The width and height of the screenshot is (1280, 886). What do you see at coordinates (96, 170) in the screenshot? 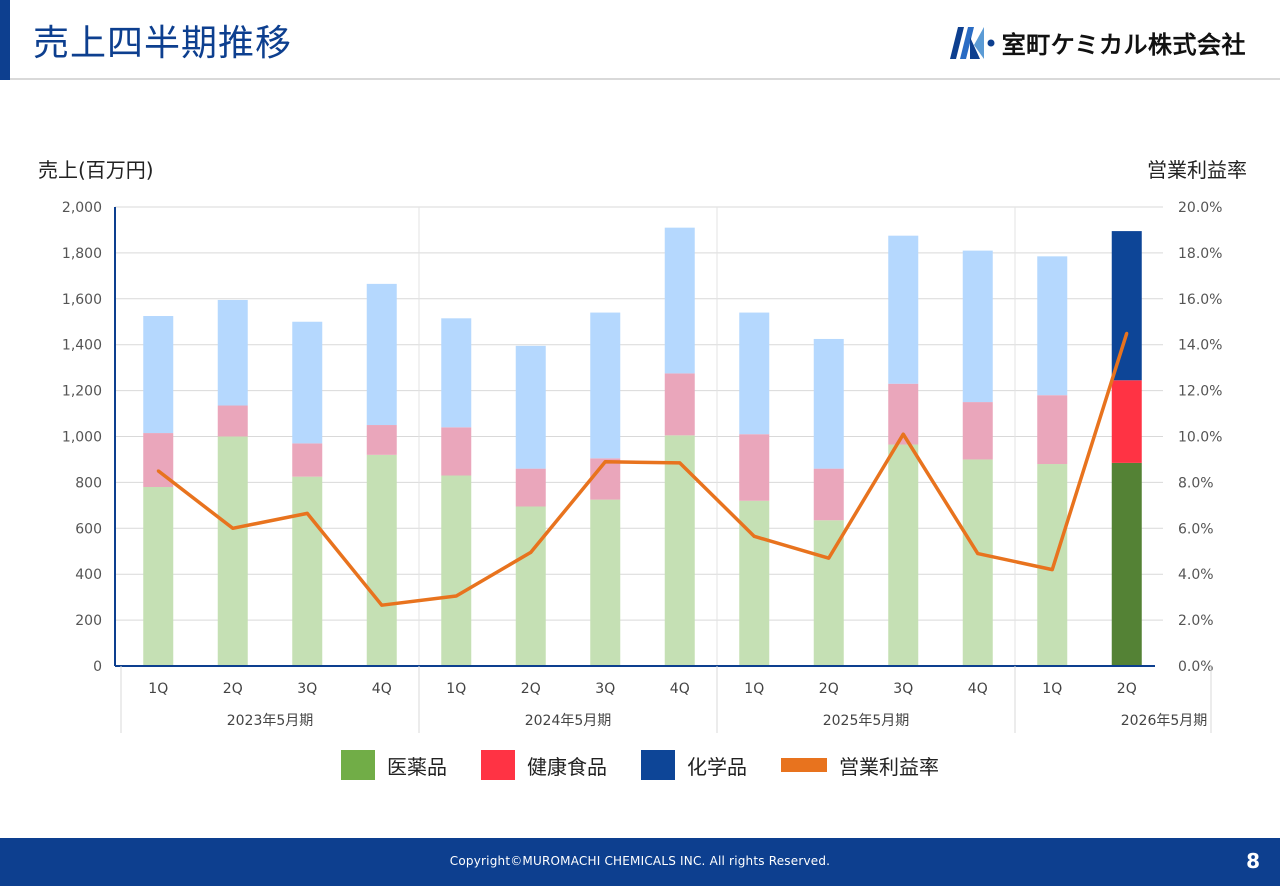
I see `left-axis-title: 売上(百万円)` at bounding box center [96, 170].